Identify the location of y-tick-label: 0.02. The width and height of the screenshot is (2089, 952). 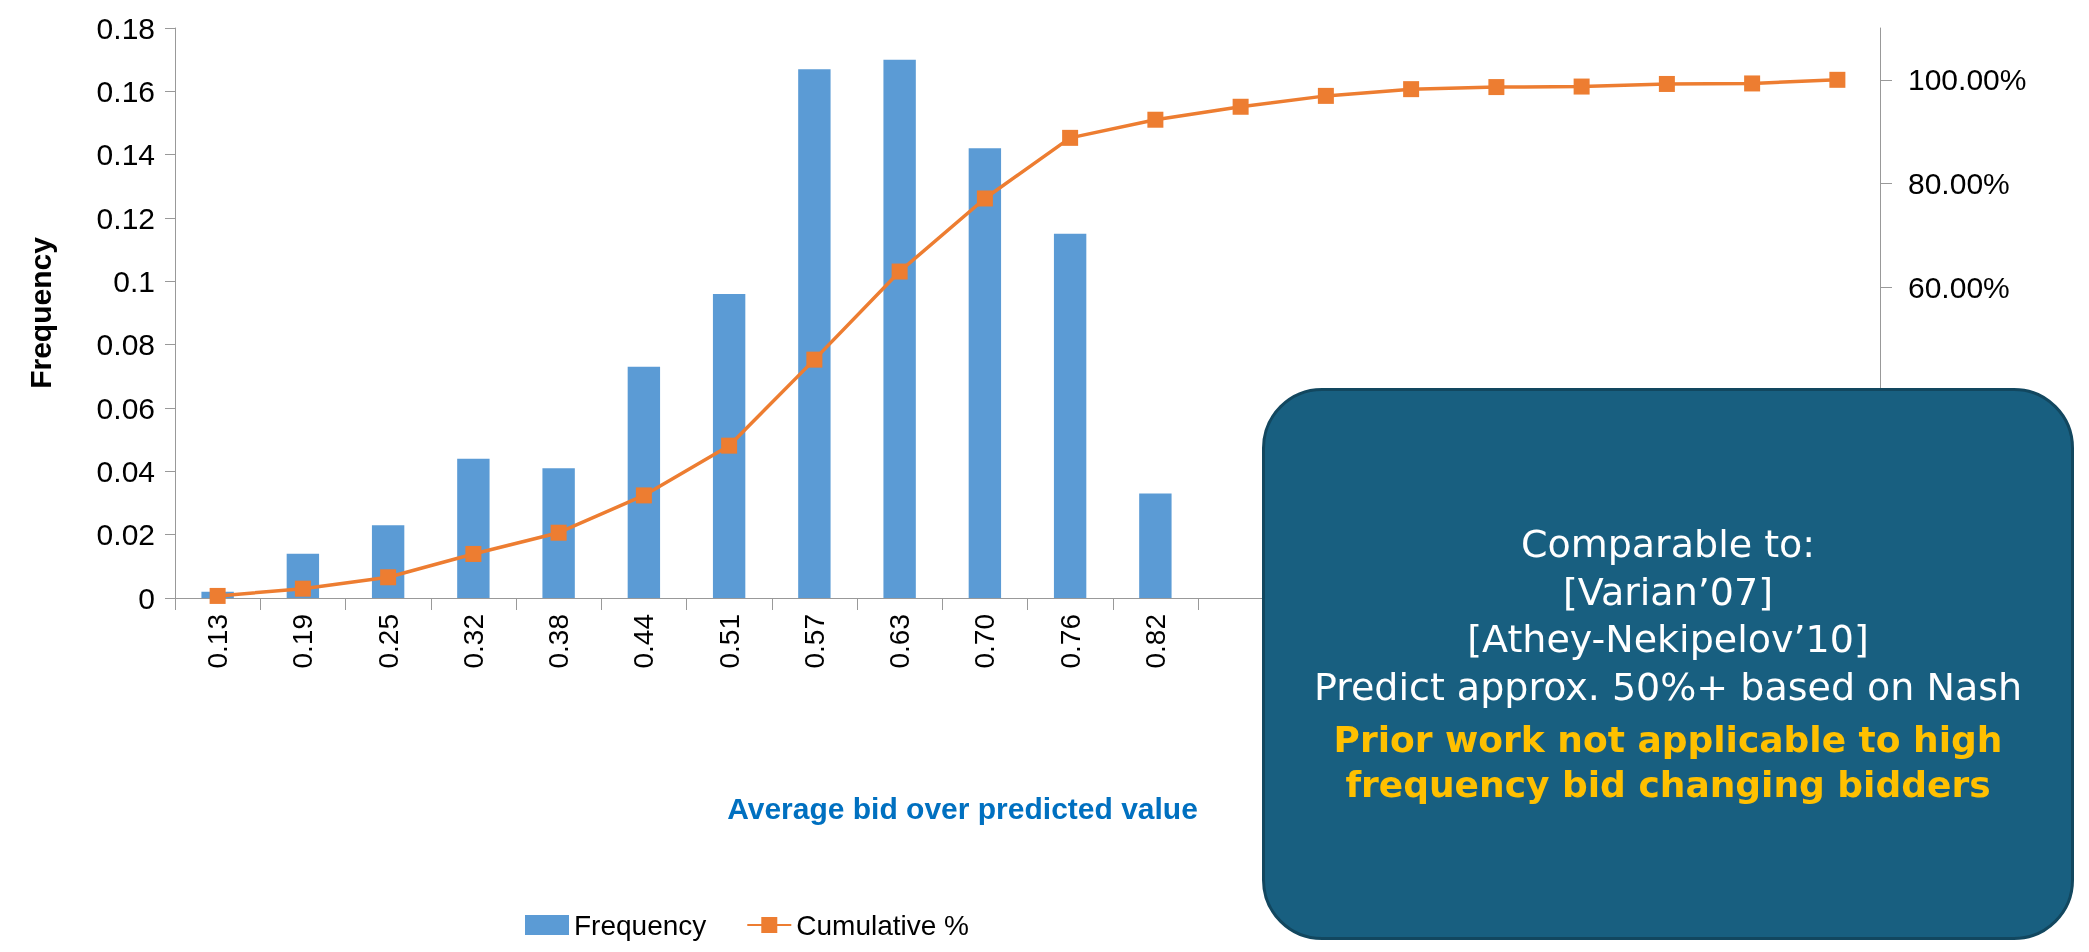
(125, 535).